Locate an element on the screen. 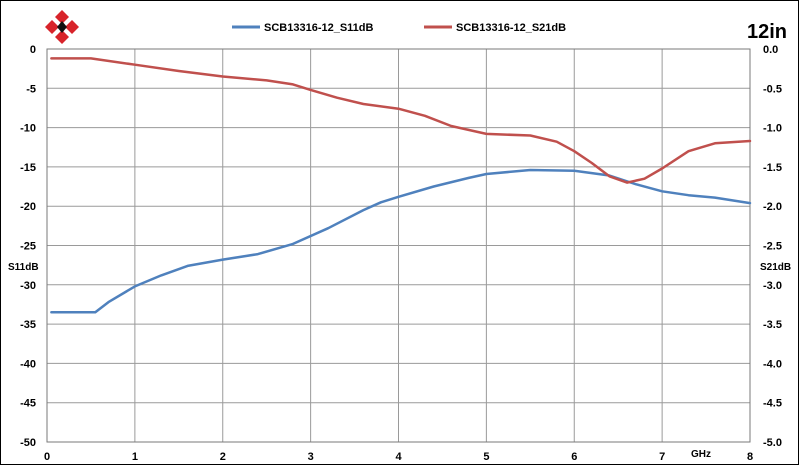 The width and height of the screenshot is (799, 465). y-left-tick-label: -10 is located at coordinates (28, 129).